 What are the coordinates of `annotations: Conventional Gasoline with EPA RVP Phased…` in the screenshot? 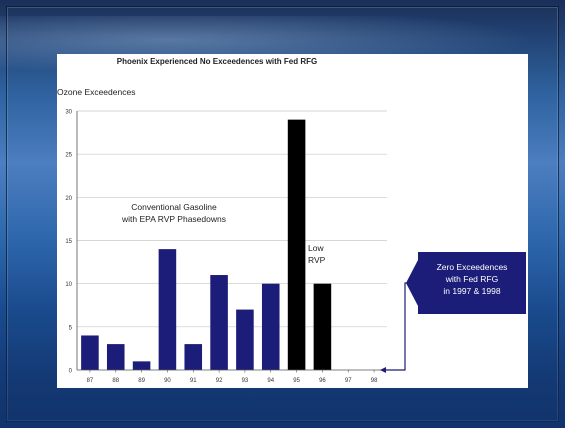 It's located at (223, 233).